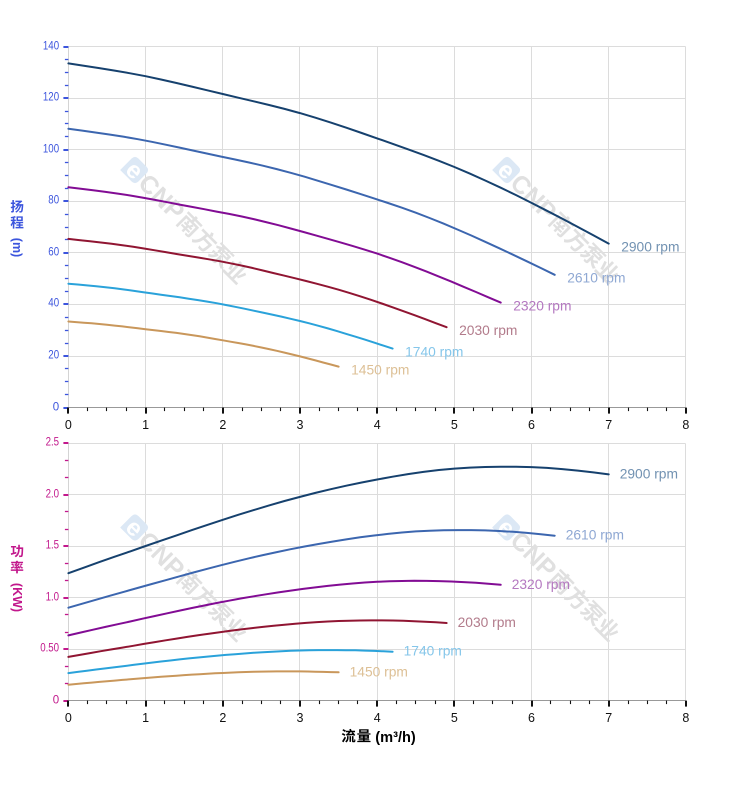  What do you see at coordinates (49, 649) in the screenshot?
I see `svg-text: 0.50` at bounding box center [49, 649].